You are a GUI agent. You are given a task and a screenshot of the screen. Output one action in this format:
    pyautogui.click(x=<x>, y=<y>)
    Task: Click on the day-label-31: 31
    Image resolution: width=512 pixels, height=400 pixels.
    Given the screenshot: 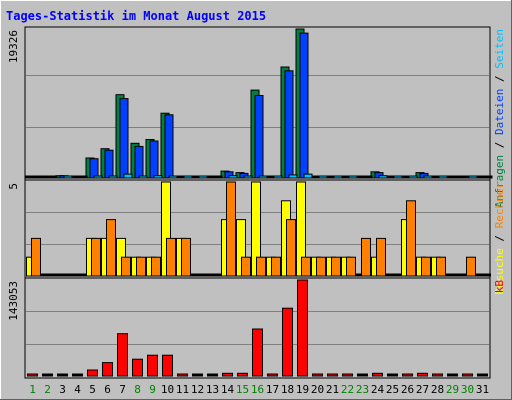 What is the action you would take?
    pyautogui.click(x=482, y=389)
    